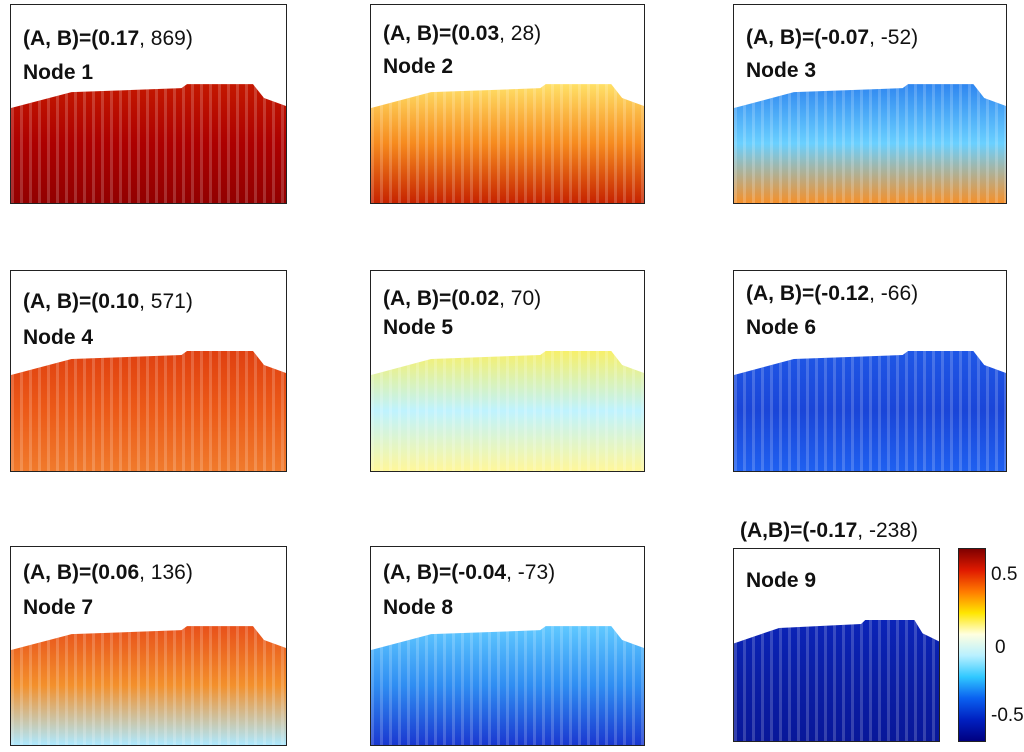 The height and width of the screenshot is (752, 1024). Describe the element at coordinates (1000, 647) in the screenshot. I see `colorbar-tick-label: 0` at that location.